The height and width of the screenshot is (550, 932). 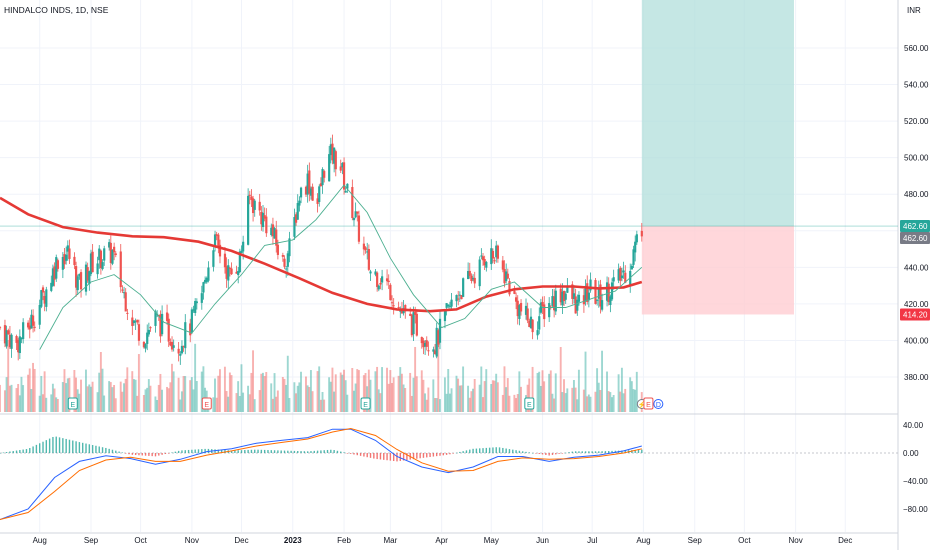 I want to click on event-marker: D, so click(x=658, y=404).